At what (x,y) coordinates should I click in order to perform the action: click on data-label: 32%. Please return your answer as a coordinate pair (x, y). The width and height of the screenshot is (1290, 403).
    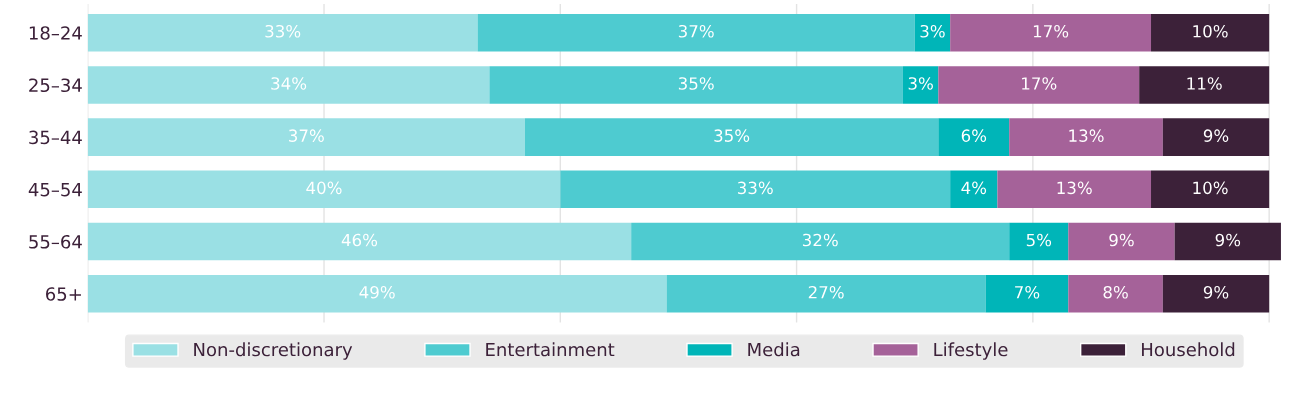
    Looking at the image, I should click on (820, 240).